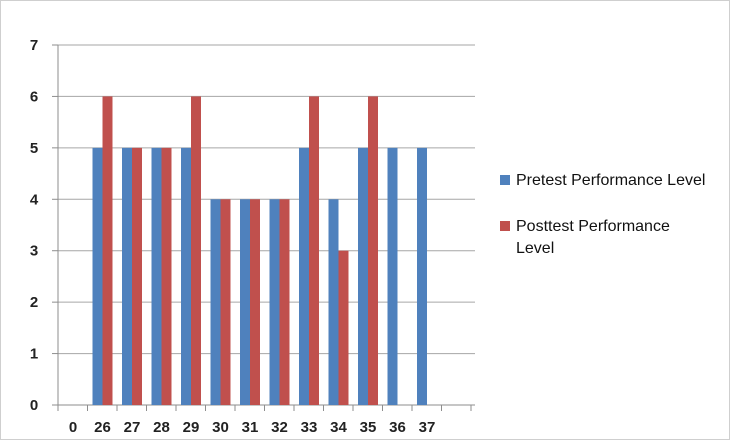  I want to click on y-tick-label-2: 2, so click(34, 302).